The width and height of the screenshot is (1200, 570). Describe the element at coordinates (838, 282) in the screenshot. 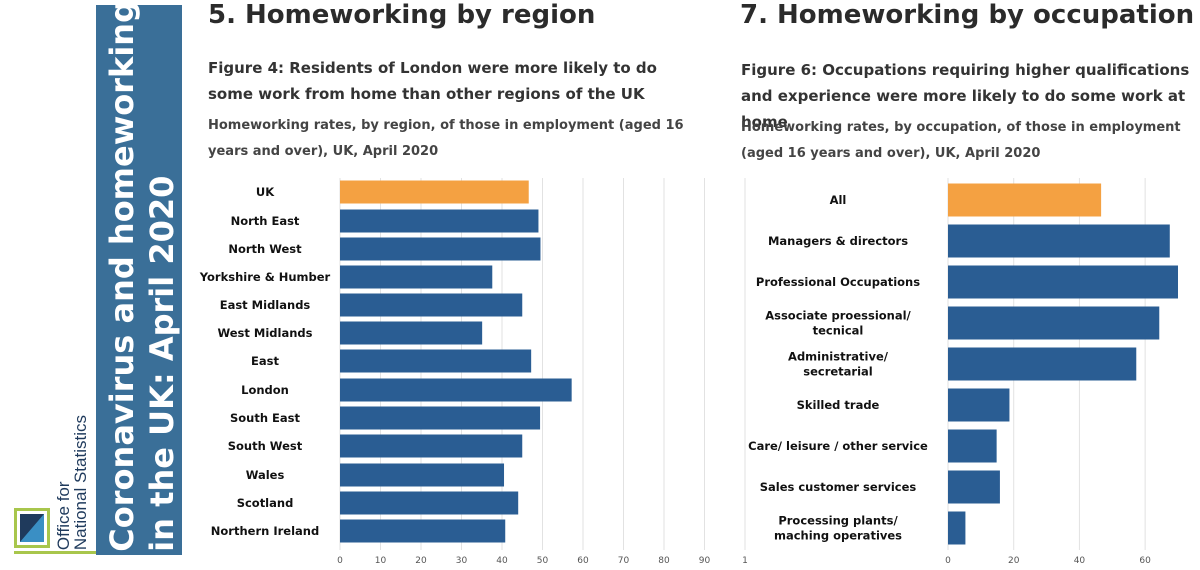

I see `category-label: Professional Occupations` at that location.